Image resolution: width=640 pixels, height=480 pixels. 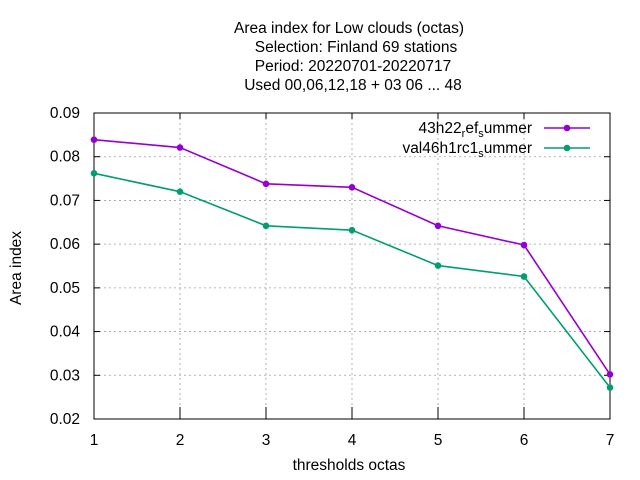 What do you see at coordinates (438, 440) in the screenshot?
I see `x-tick-label: 5` at bounding box center [438, 440].